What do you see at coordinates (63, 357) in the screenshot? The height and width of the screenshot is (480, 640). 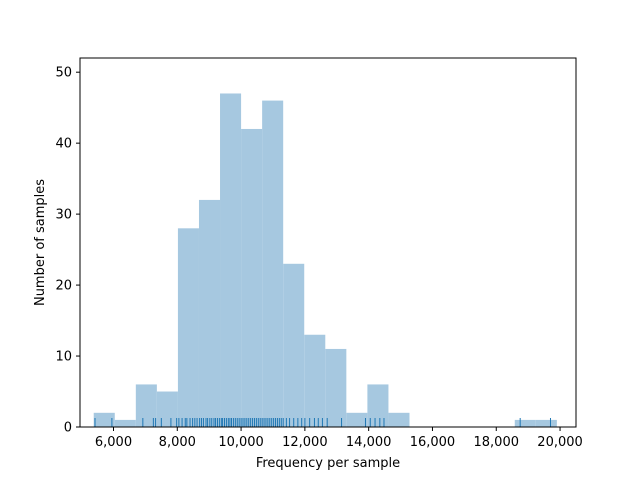 I see `y-tick-label: 10` at bounding box center [63, 357].